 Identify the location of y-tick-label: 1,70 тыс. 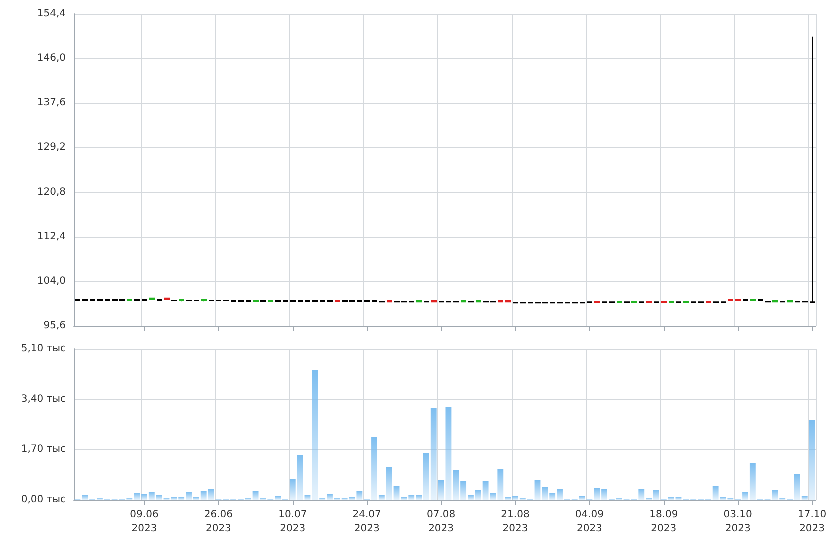
(43, 450).